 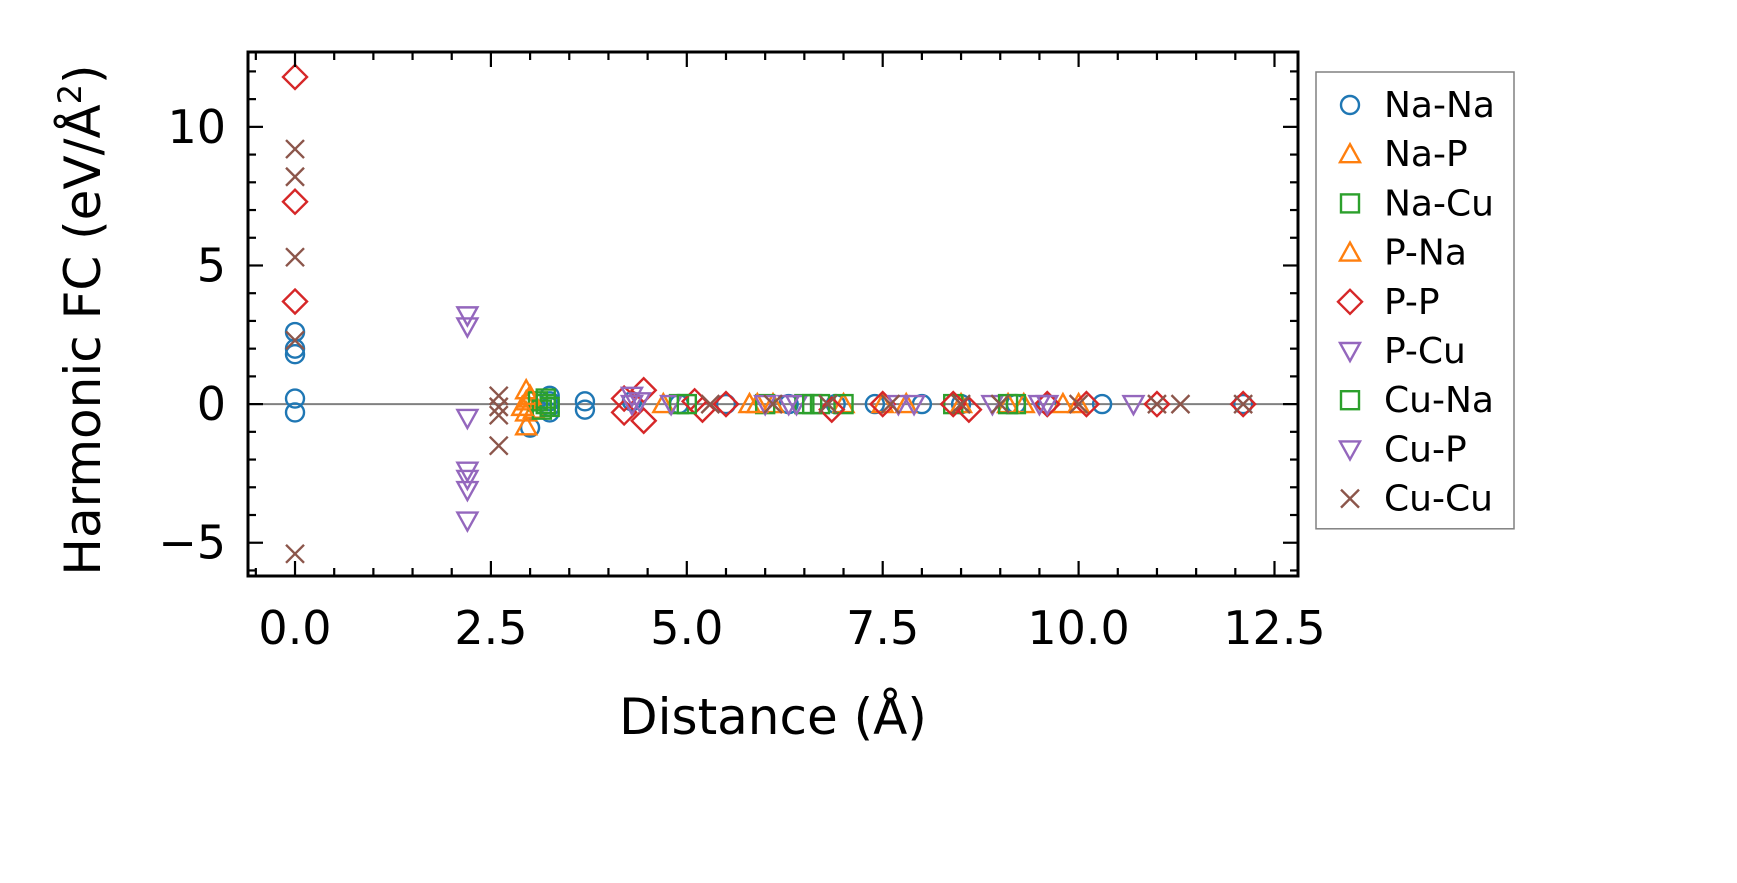 What do you see at coordinates (1350, 152) in the screenshot?
I see `legend-marker-na-p` at bounding box center [1350, 152].